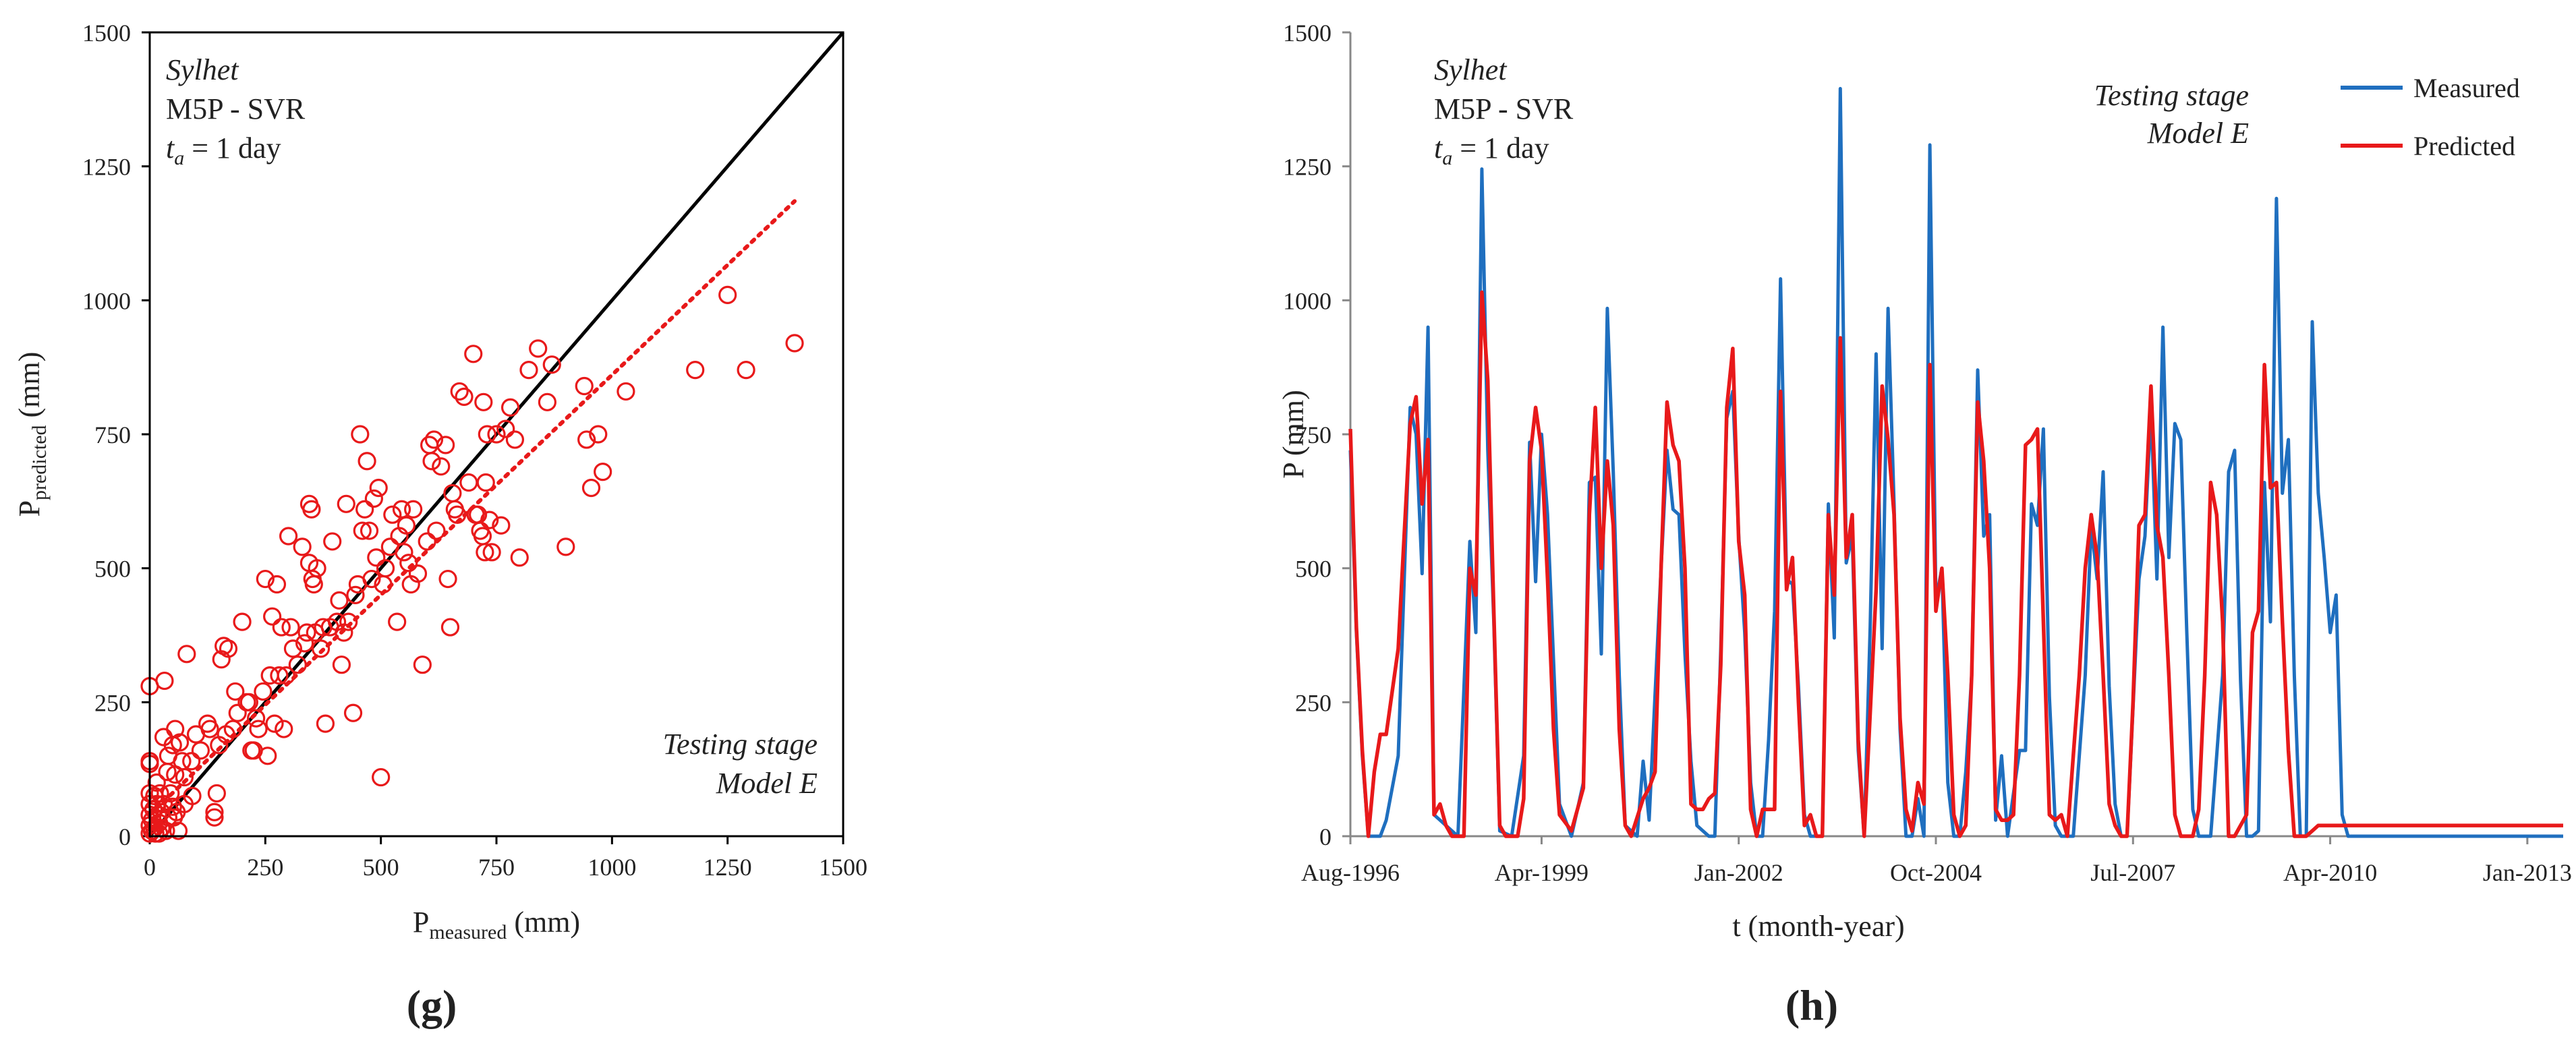 The width and height of the screenshot is (2576, 1052). What do you see at coordinates (106, 300) in the screenshot?
I see `y-tick-label: 1000` at bounding box center [106, 300].